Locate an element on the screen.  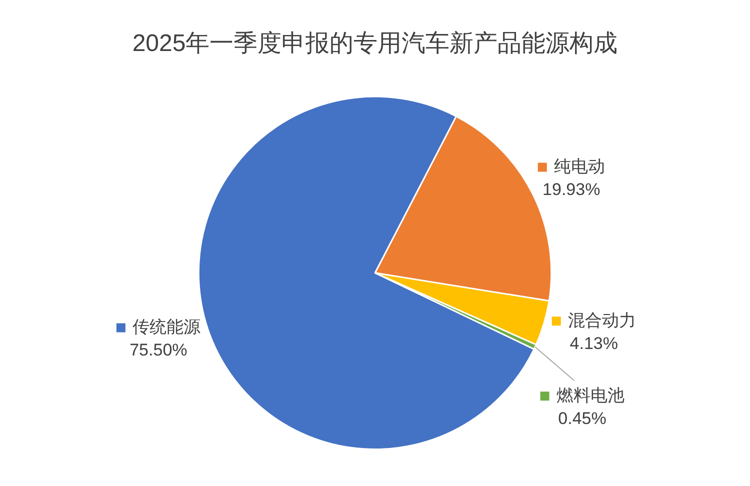
data-label: 4.13% is located at coordinates (594, 343).